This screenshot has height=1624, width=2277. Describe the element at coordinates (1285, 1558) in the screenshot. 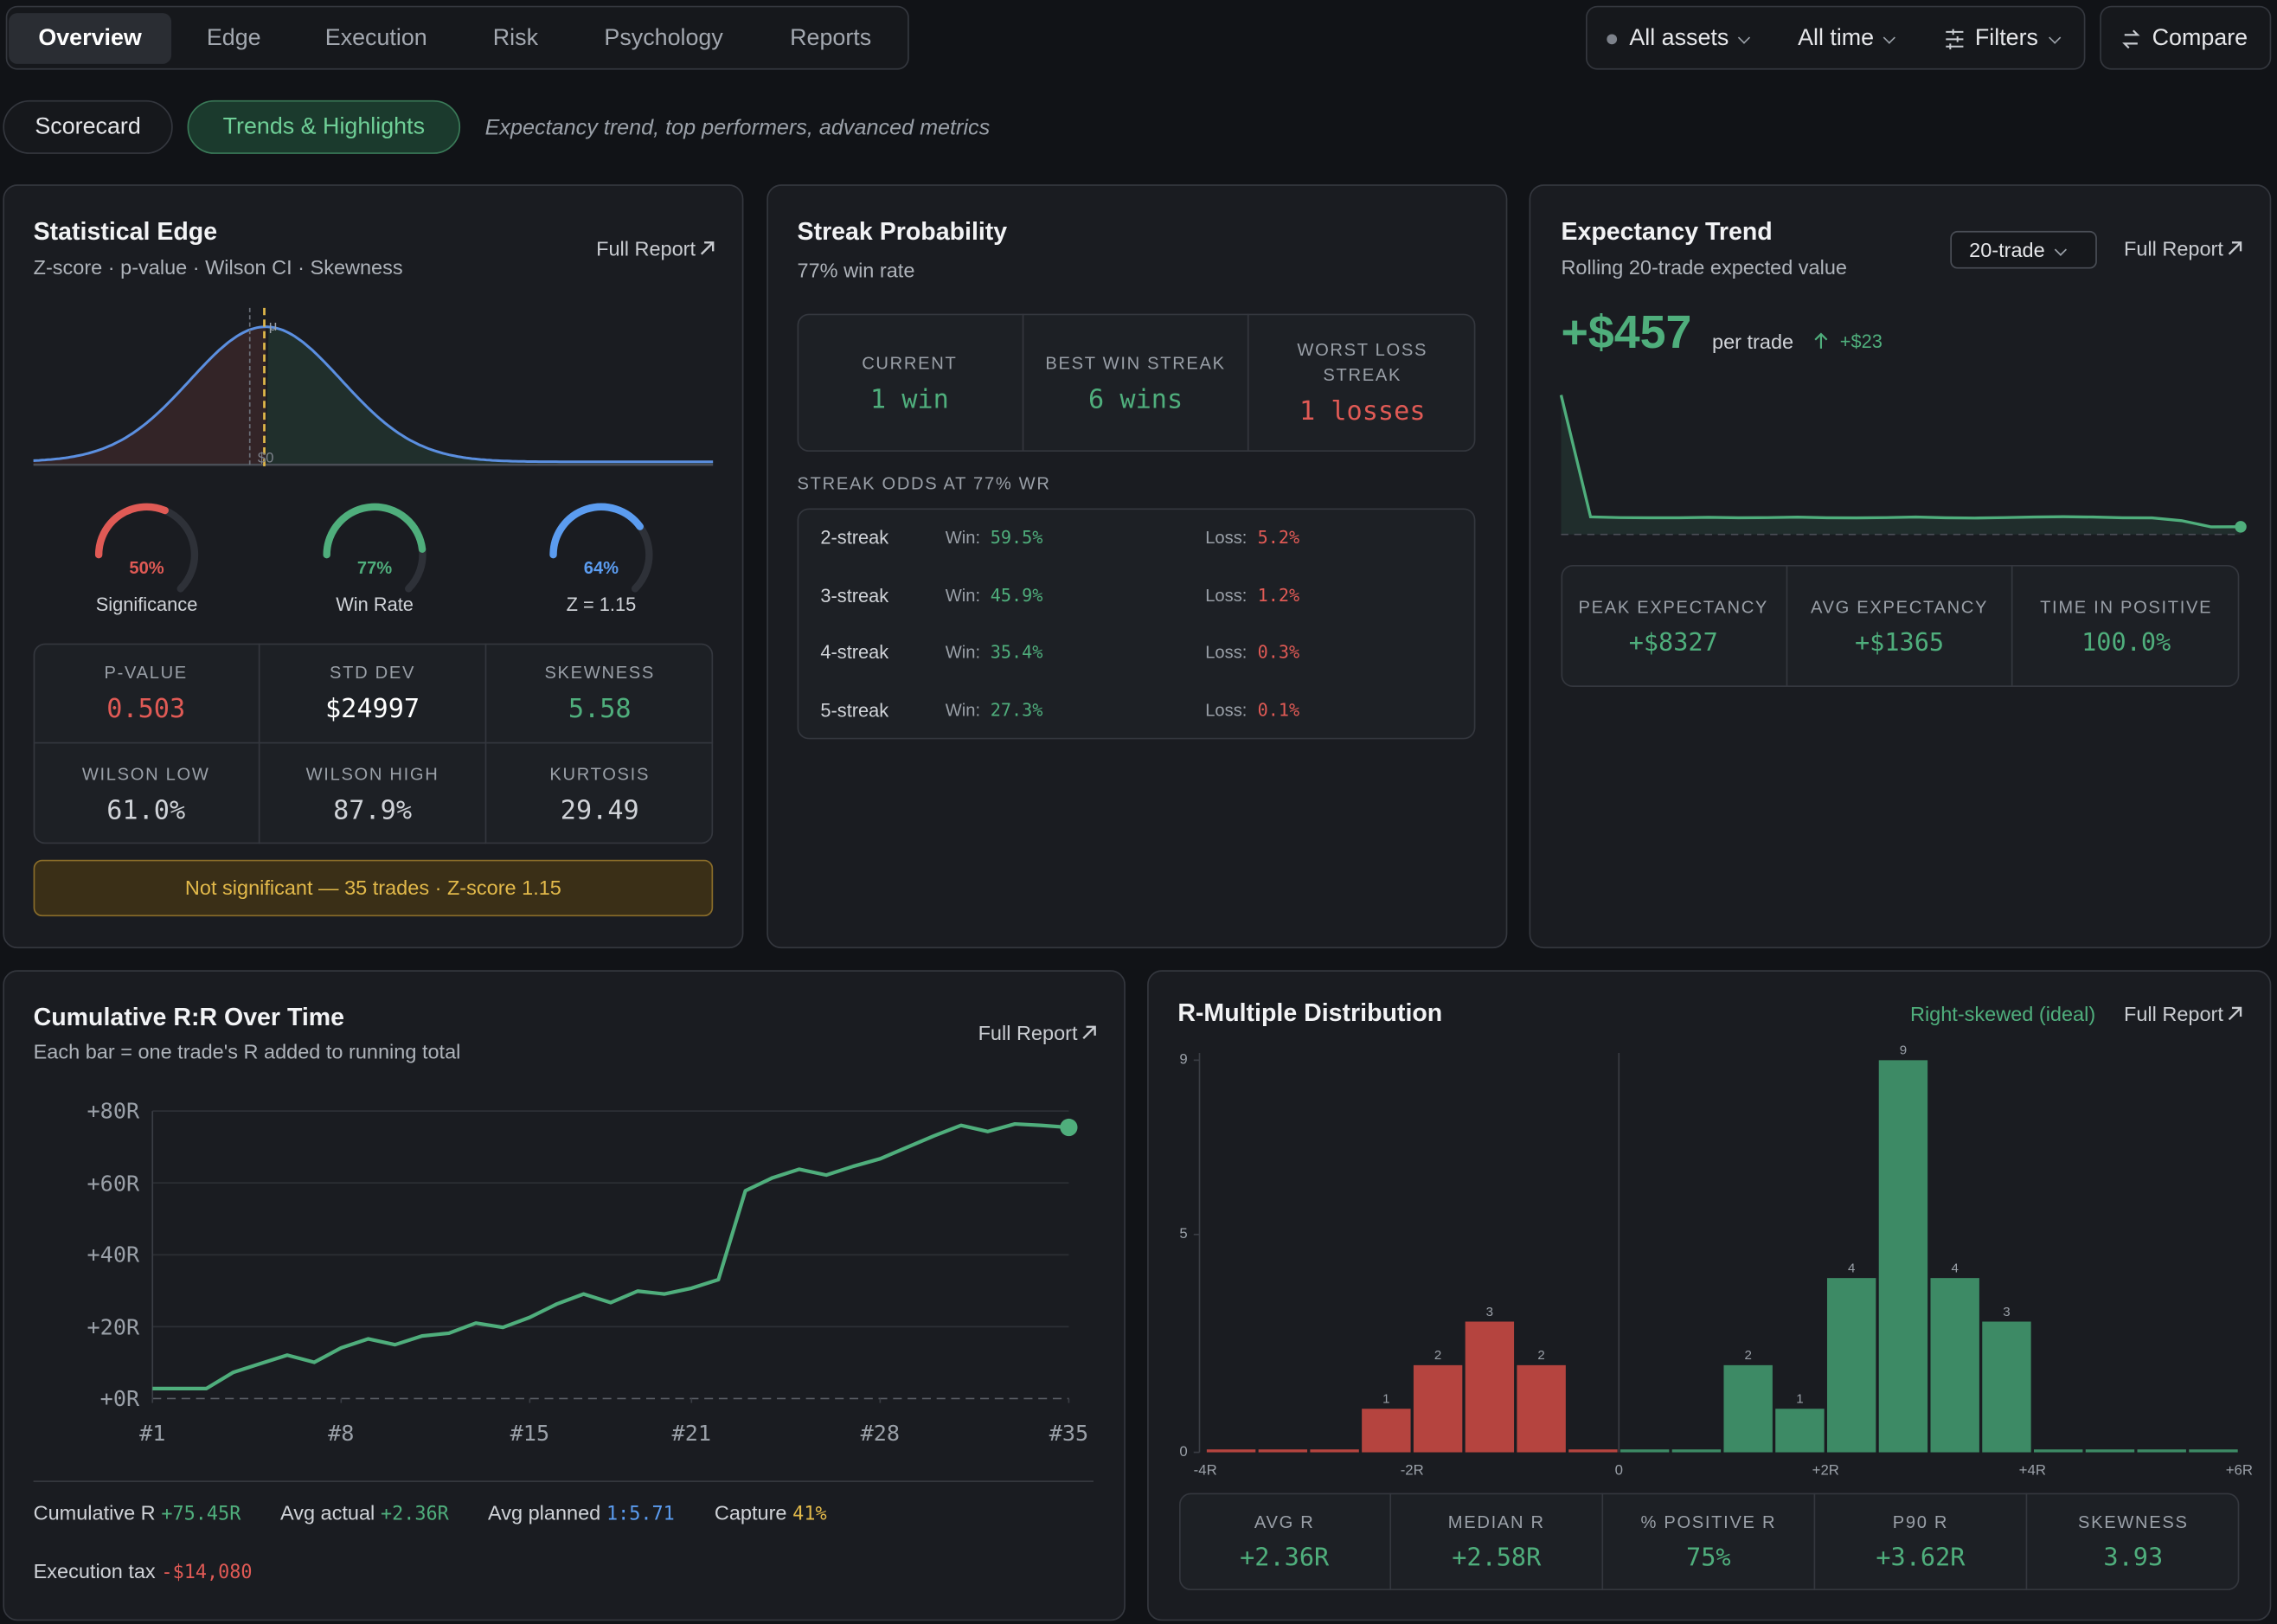

I see `stat-value: +2.36R` at that location.